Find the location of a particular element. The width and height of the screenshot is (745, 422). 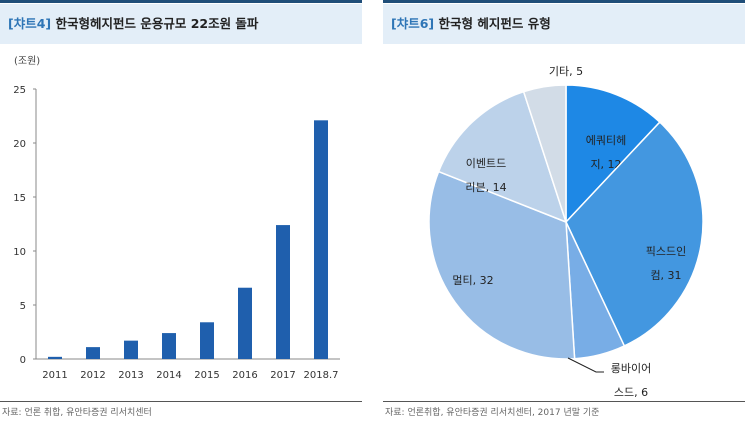

y-tick-label: 10 is located at coordinates (19, 252).